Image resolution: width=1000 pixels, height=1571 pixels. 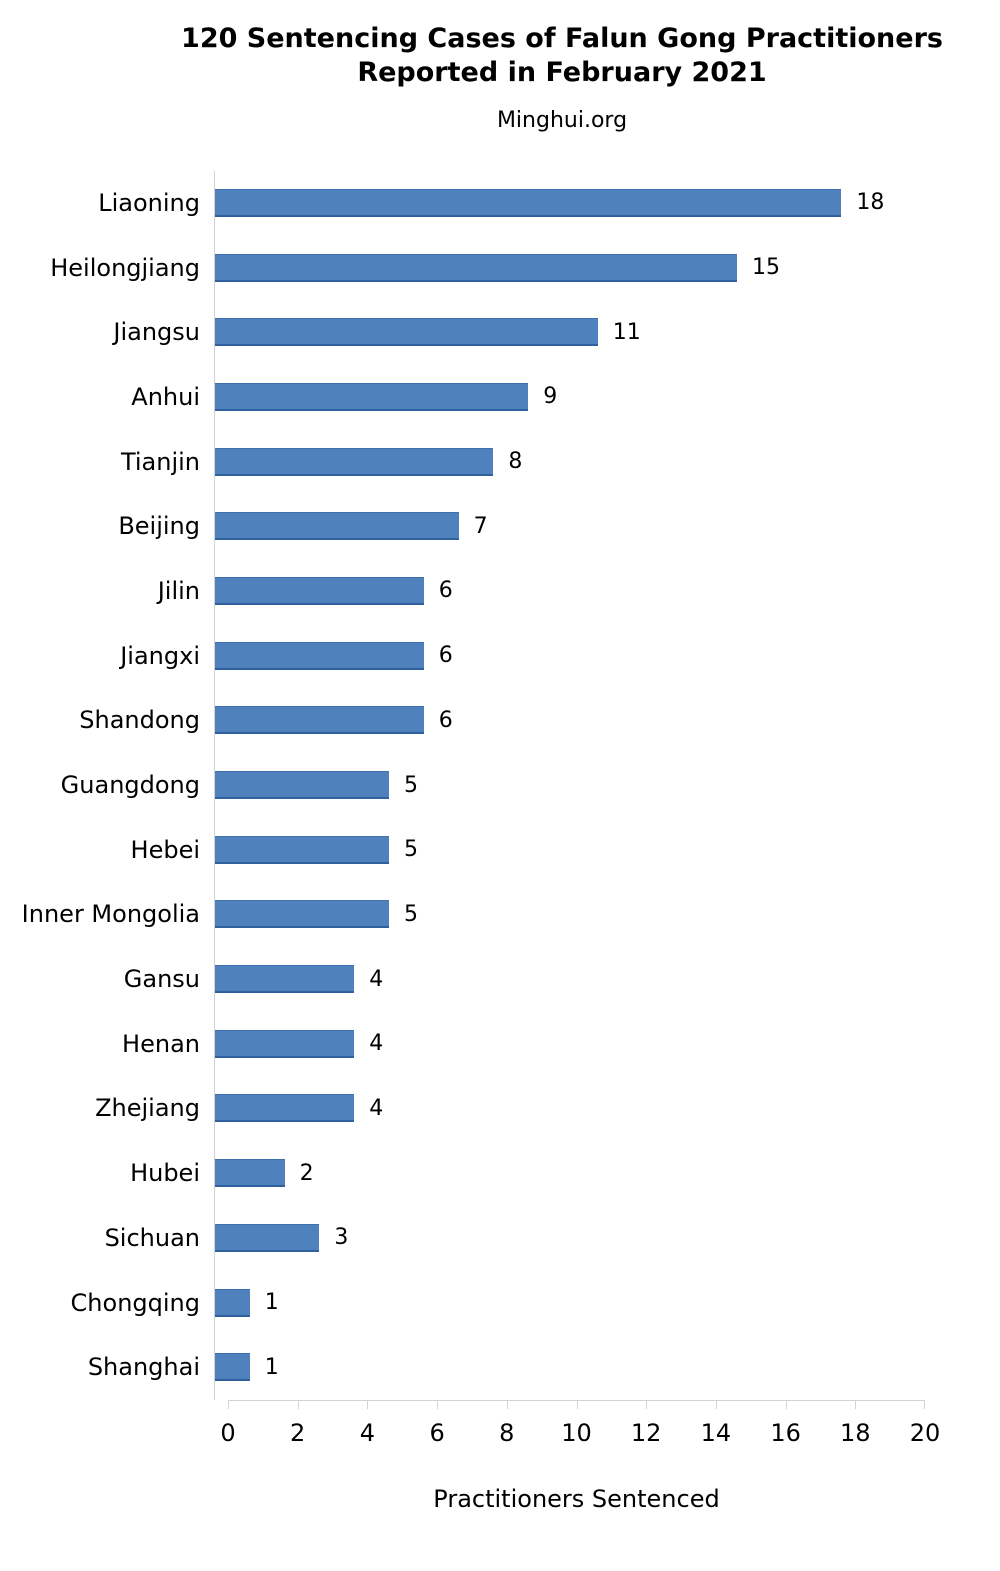 I want to click on bar-track: 9, so click(x=562, y=397).